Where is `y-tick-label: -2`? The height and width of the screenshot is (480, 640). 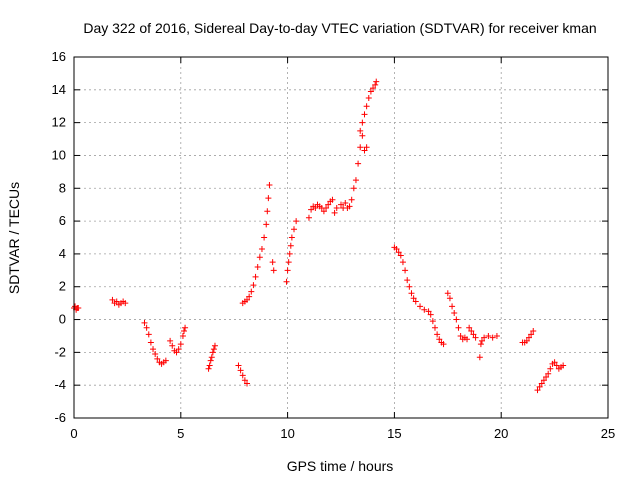
y-tick-label: -2 is located at coordinates (60, 351).